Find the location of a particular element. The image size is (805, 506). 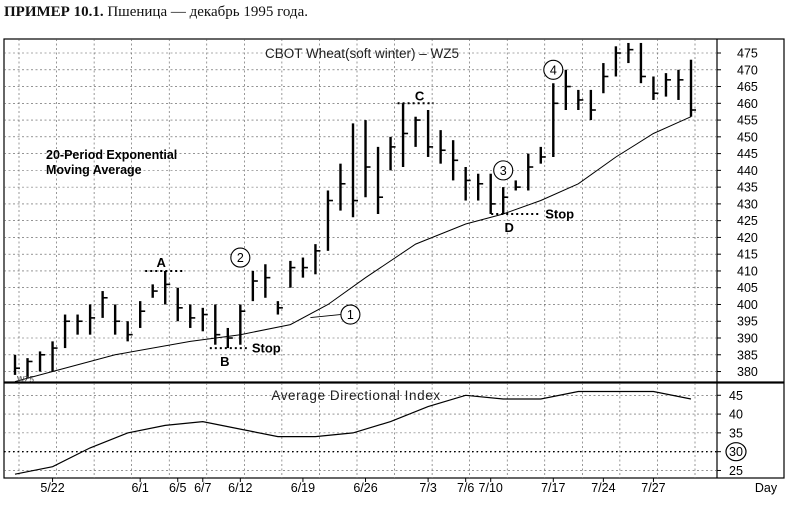

date-tick-label: 6/7 is located at coordinates (202, 488).